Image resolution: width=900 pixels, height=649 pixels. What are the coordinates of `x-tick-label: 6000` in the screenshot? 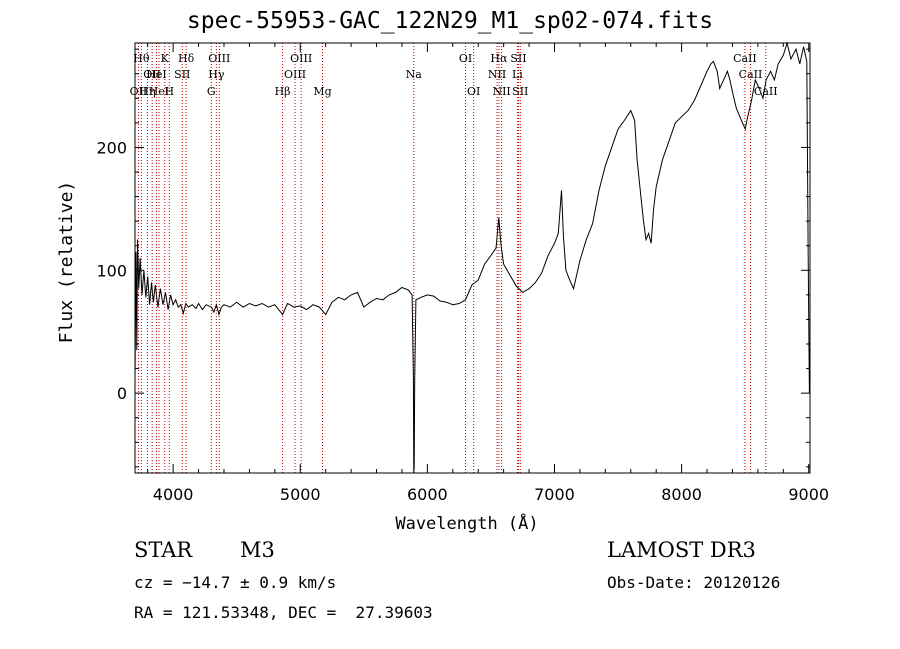 It's located at (427, 494).